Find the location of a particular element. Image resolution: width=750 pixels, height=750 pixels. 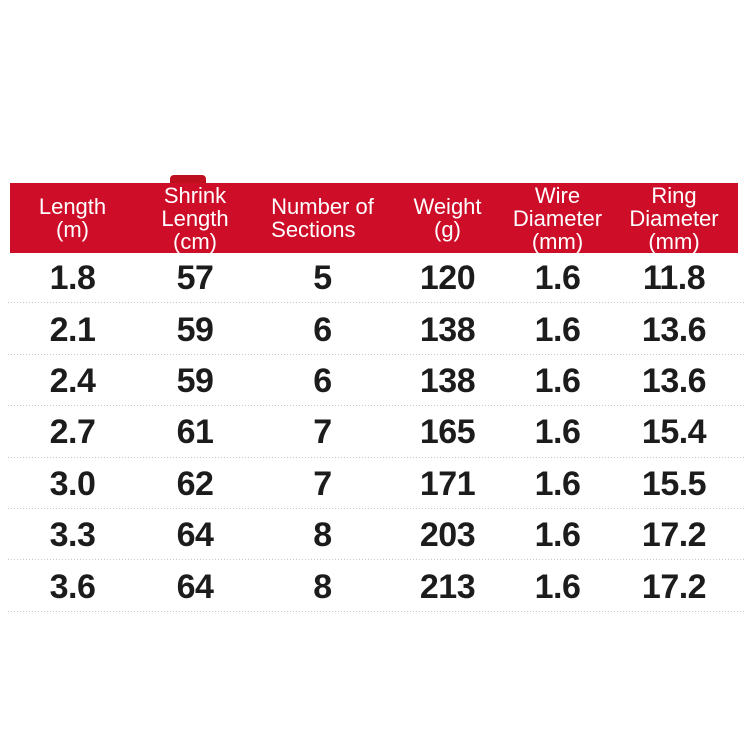

header-cell-length: Length (m) is located at coordinates (72, 218).